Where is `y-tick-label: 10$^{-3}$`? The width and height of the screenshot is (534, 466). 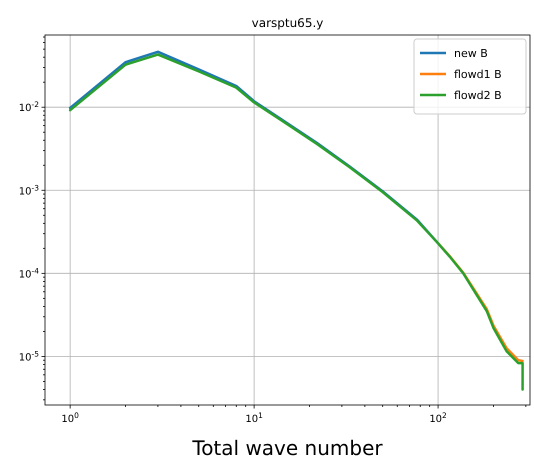 y-tick-label: 10$^{-3}$ is located at coordinates (29, 190).